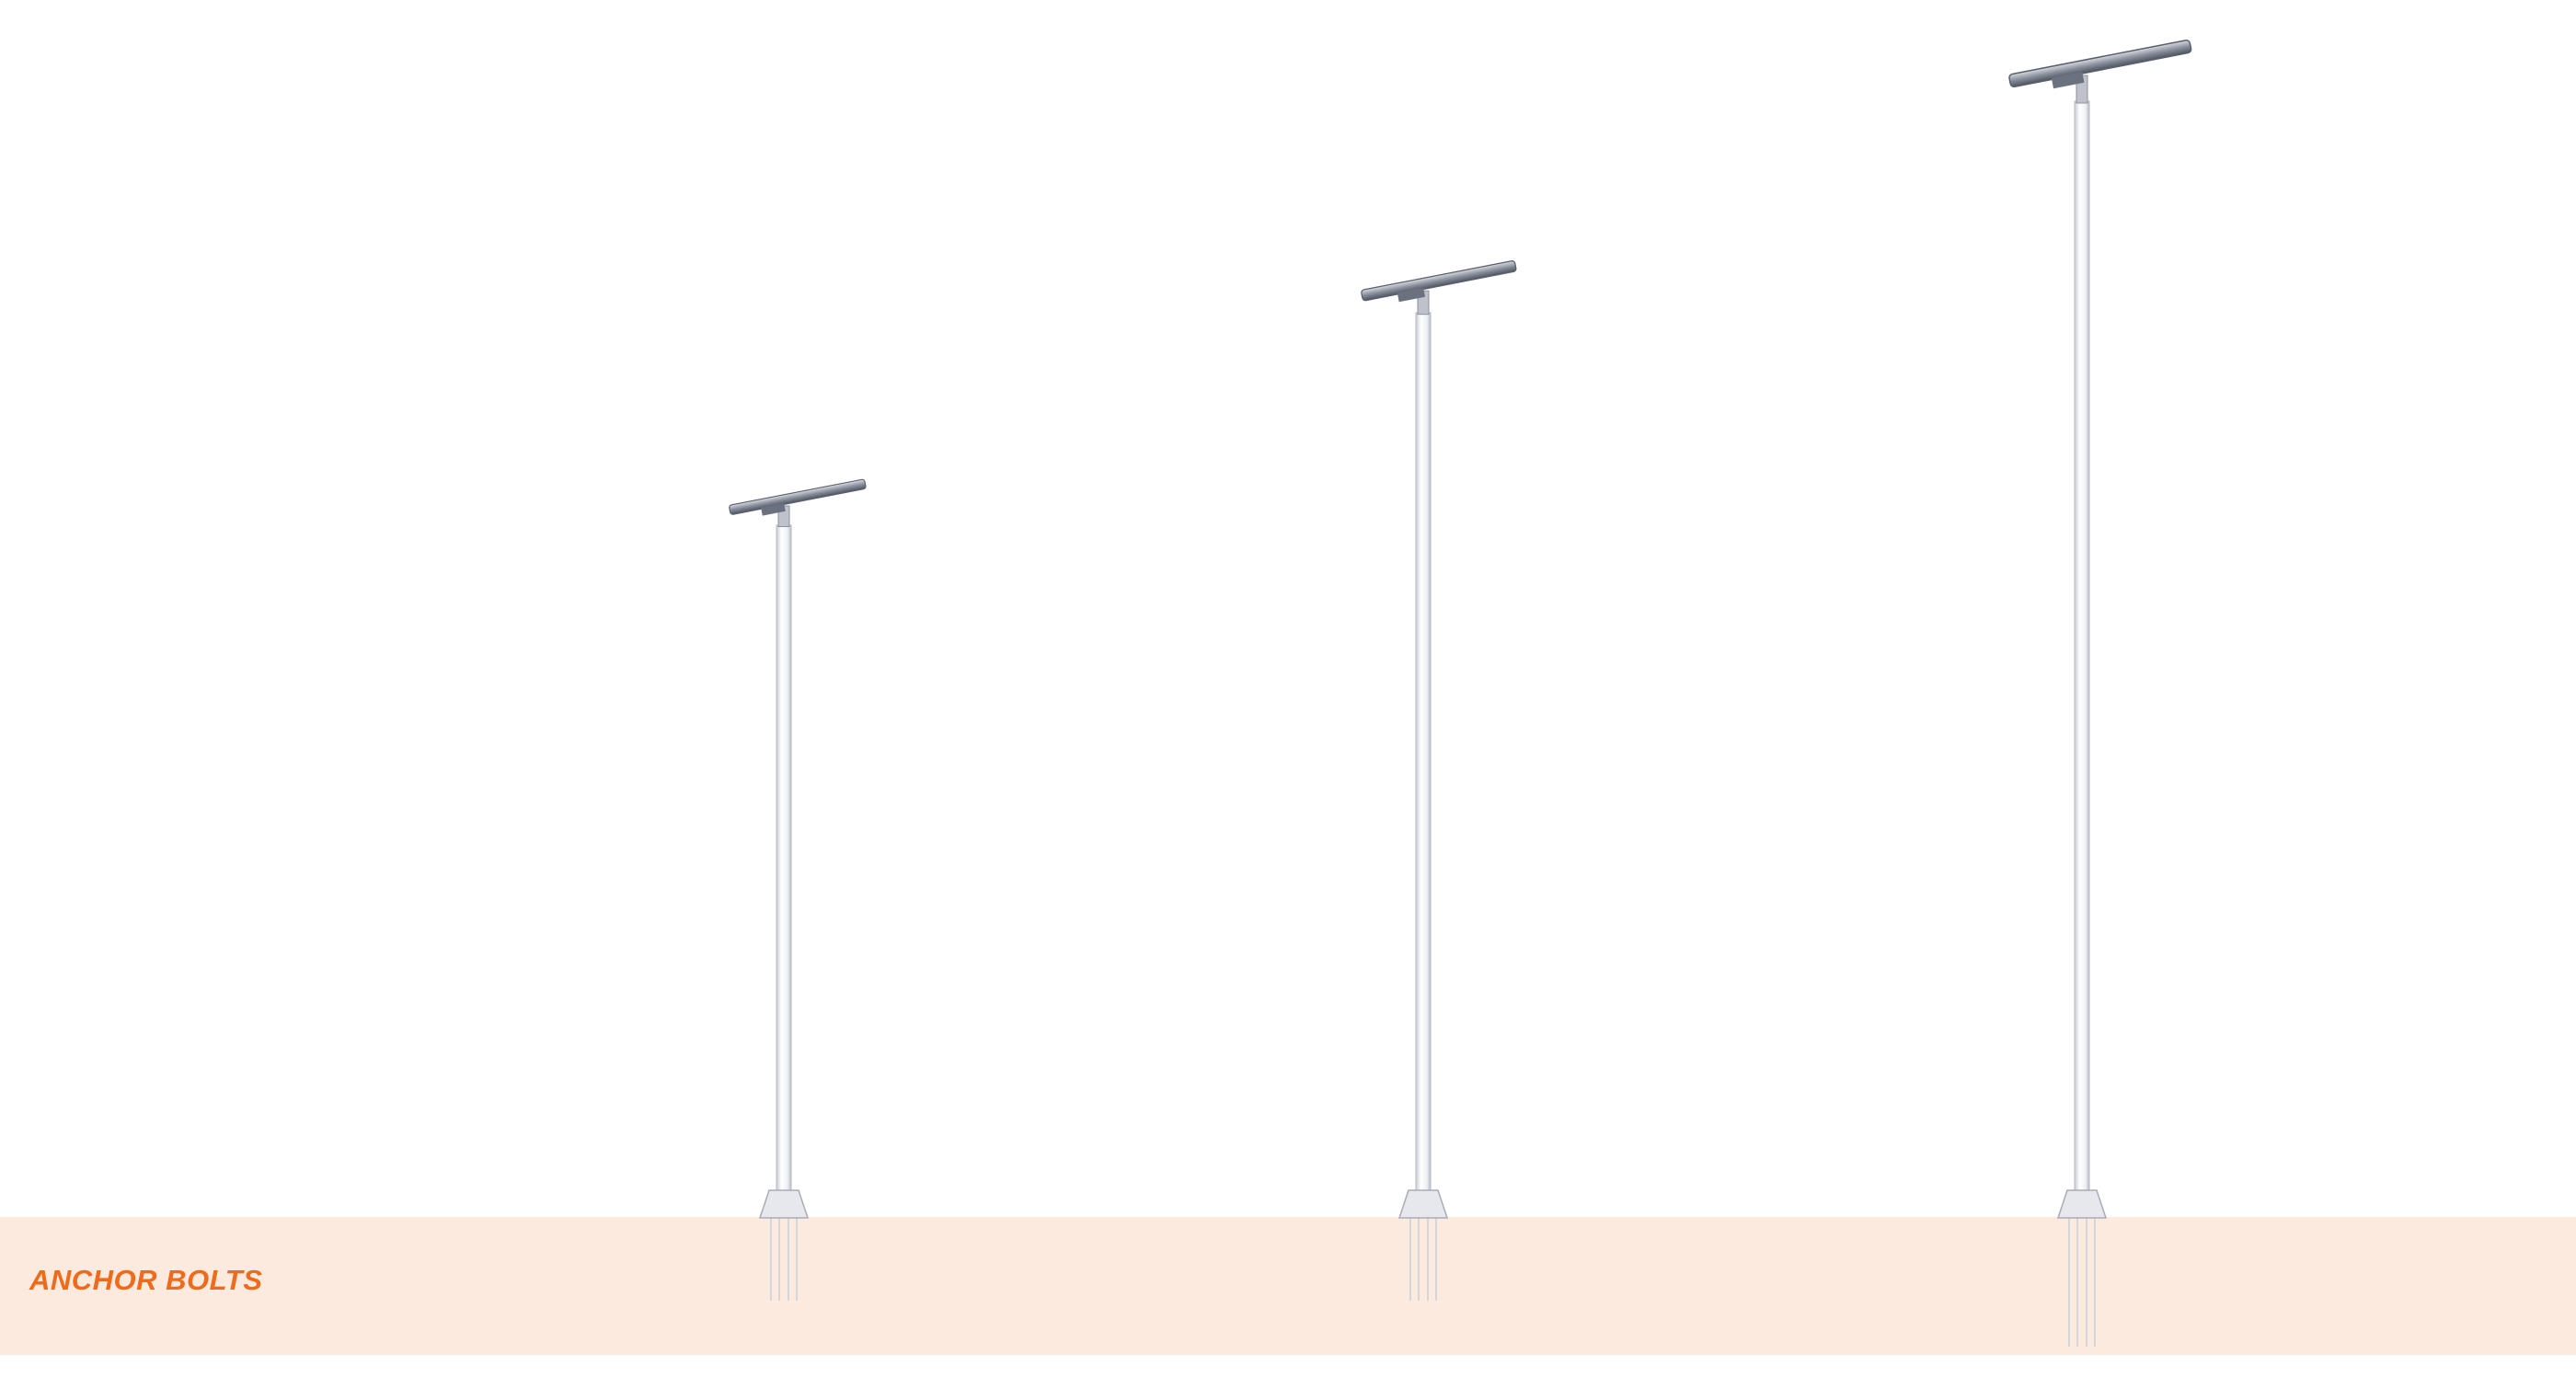 This screenshot has width=2576, height=1400. Describe the element at coordinates (146, 1280) in the screenshot. I see `anchor-bolts-label: ANCHOR BOLTS` at that location.